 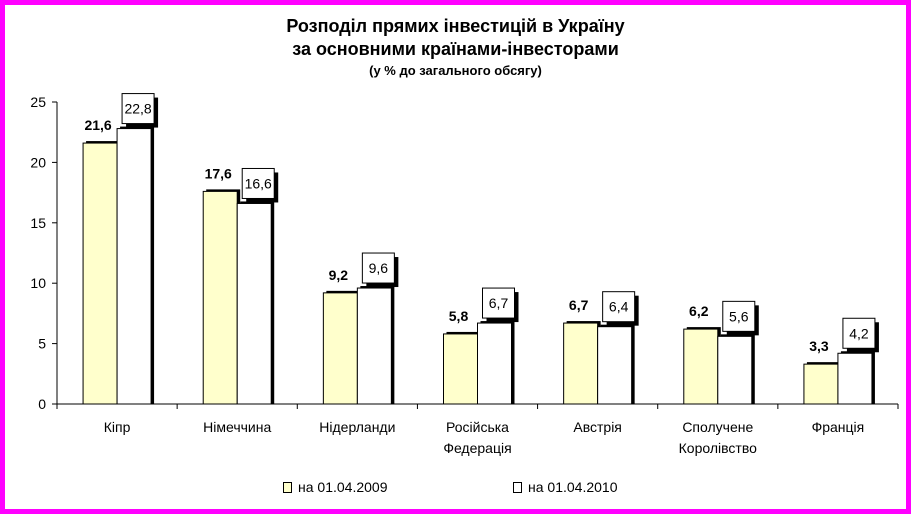 What do you see at coordinates (38, 162) in the screenshot?
I see `y-tick-label: 20` at bounding box center [38, 162].